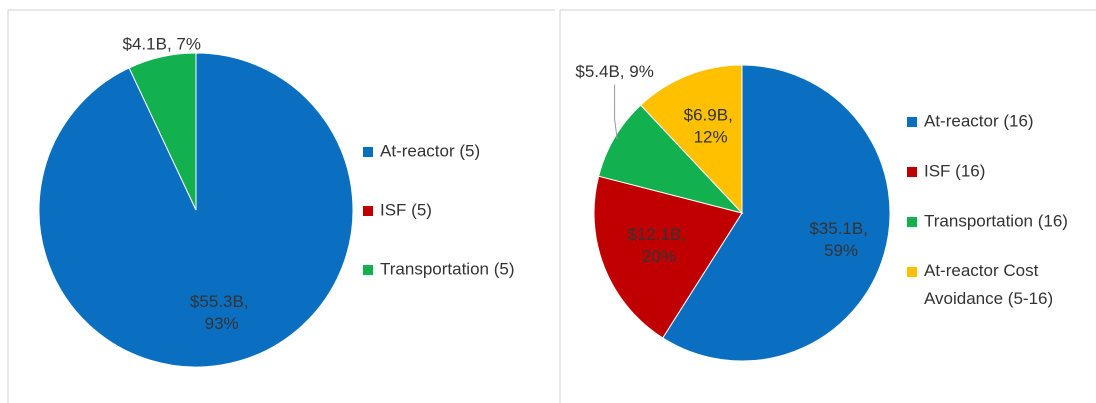 The image size is (1096, 403). Describe the element at coordinates (219, 313) in the screenshot. I see `data-label: $55.3B, 93%` at that location.